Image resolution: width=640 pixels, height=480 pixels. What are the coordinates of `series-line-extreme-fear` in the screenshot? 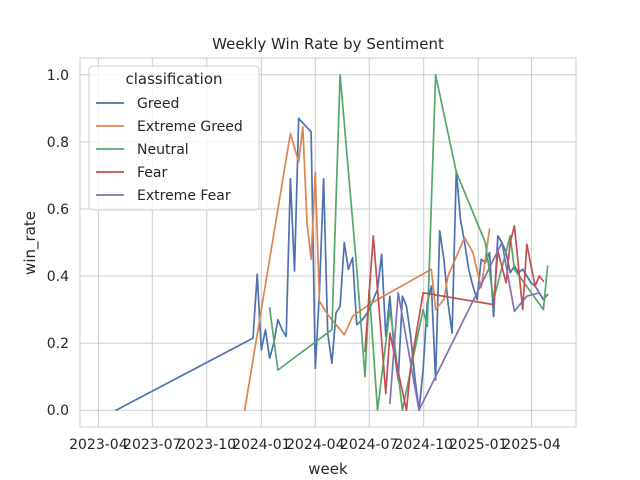 It's located at (465, 326).